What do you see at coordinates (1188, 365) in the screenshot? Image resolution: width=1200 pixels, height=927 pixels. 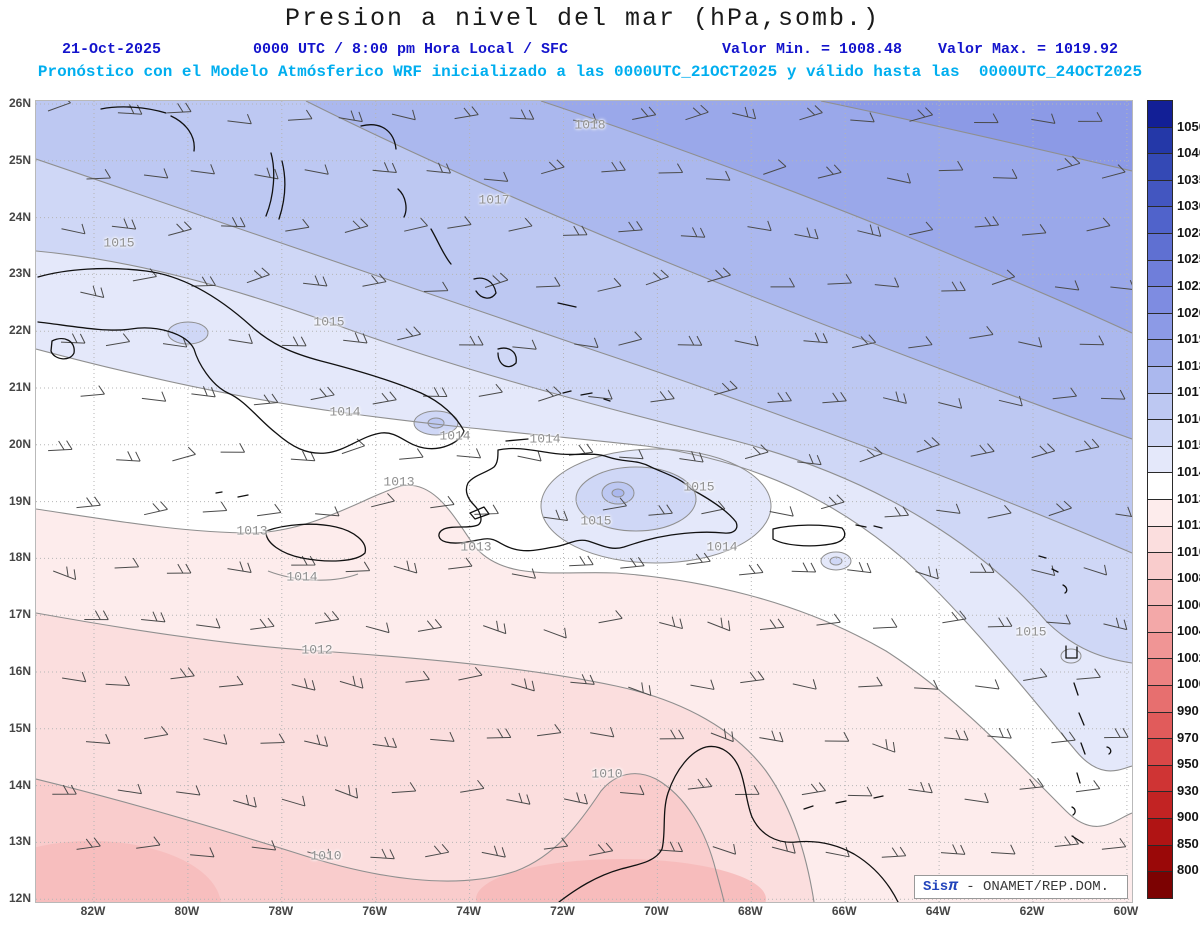 I see `colorbar-tick-label: 1018` at bounding box center [1188, 365].